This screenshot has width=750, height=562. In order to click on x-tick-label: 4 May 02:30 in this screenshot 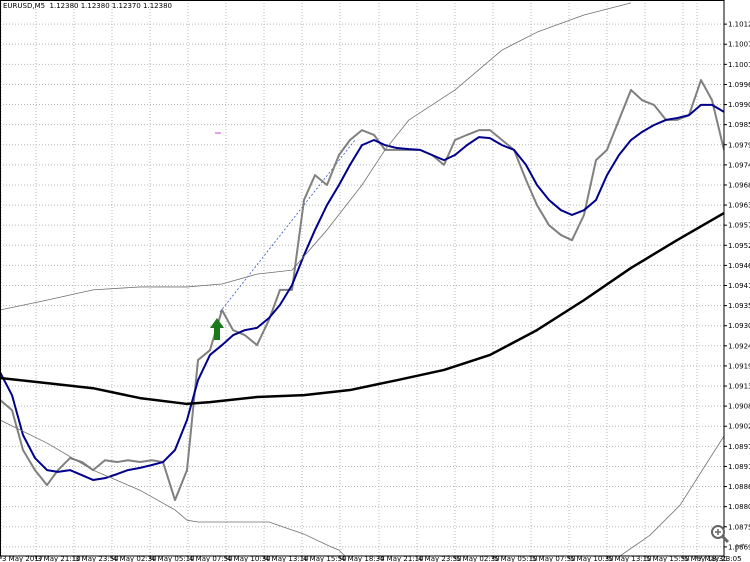, I will do `click(135, 558)`.